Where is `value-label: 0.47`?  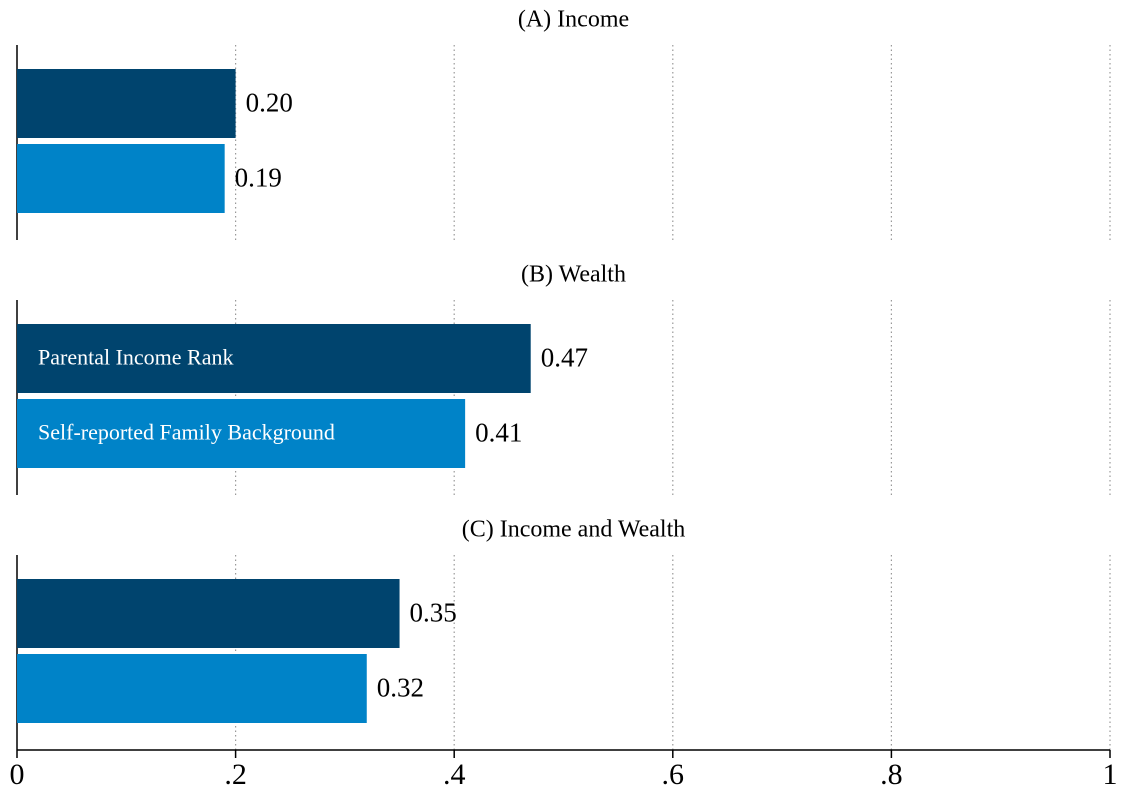
value-label: 0.47 is located at coordinates (564, 358).